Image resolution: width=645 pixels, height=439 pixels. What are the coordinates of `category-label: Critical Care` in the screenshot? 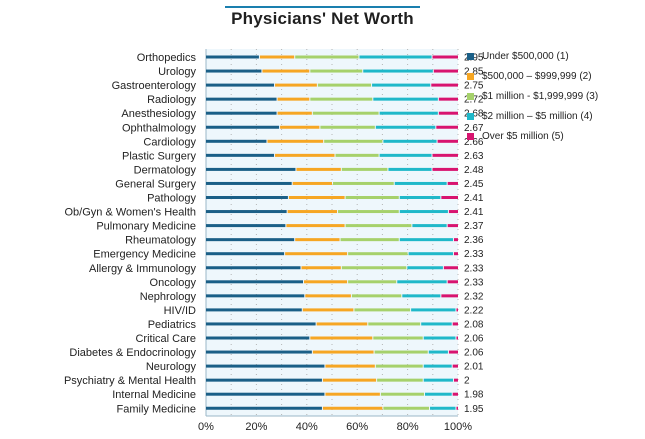 It's located at (165, 339).